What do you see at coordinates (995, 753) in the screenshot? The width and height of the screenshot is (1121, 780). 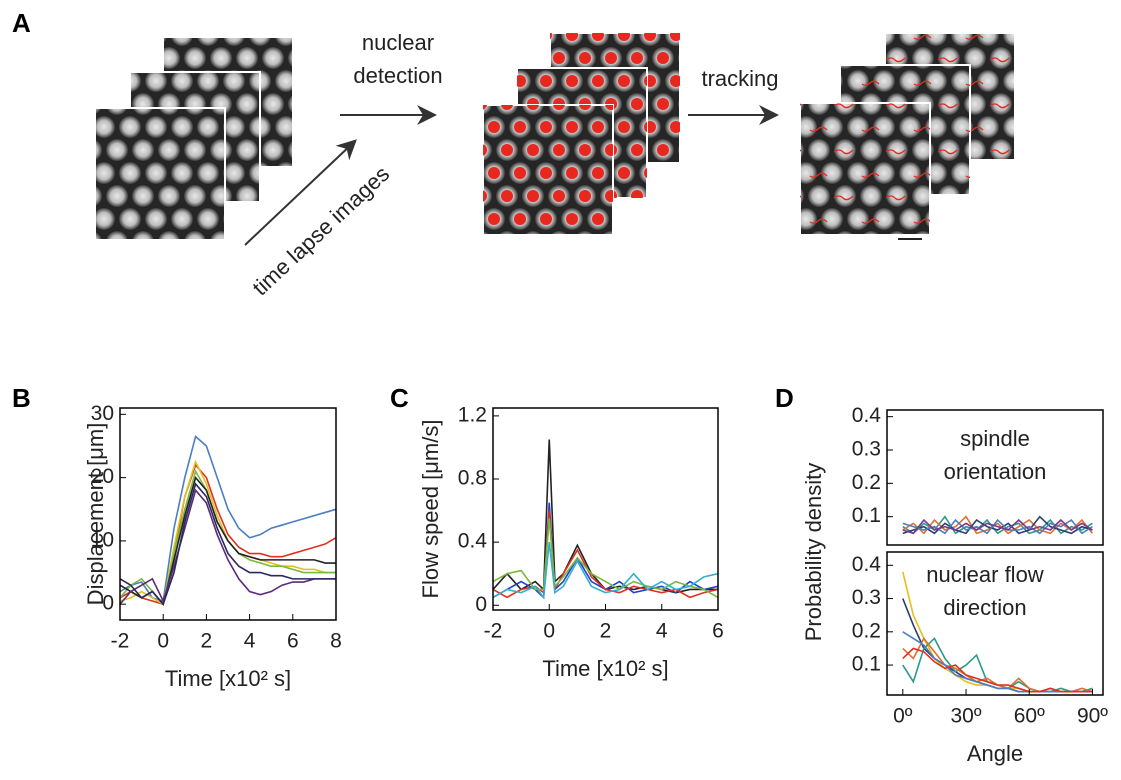 I see `x-axis-label: Angle` at bounding box center [995, 753].